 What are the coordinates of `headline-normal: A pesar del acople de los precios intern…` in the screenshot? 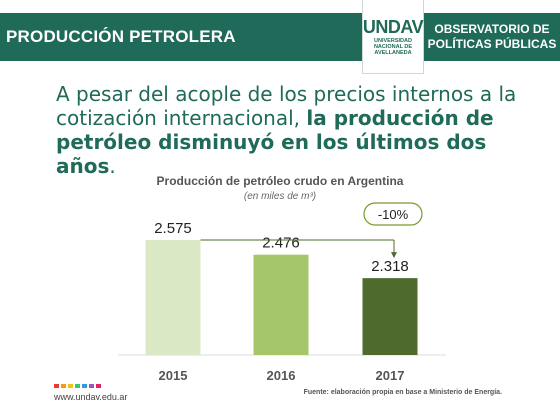 It's located at (286, 106).